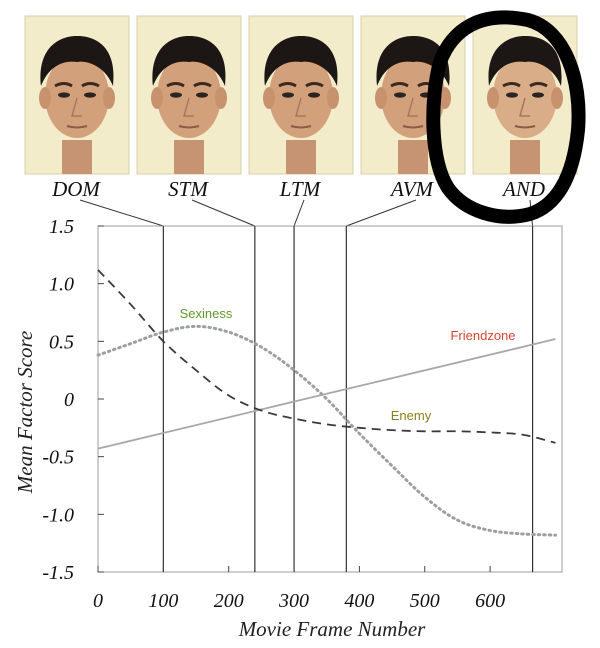  Describe the element at coordinates (121, 213) in the screenshot. I see `connector-line-dom` at that location.